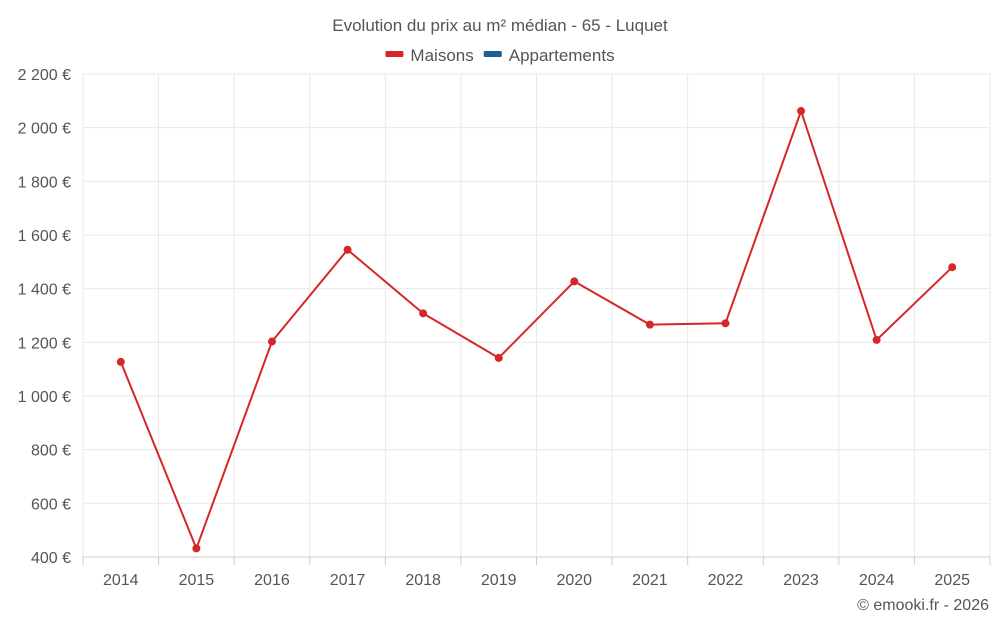 The width and height of the screenshot is (1000, 625). I want to click on x-tick-label: 2016, so click(272, 580).